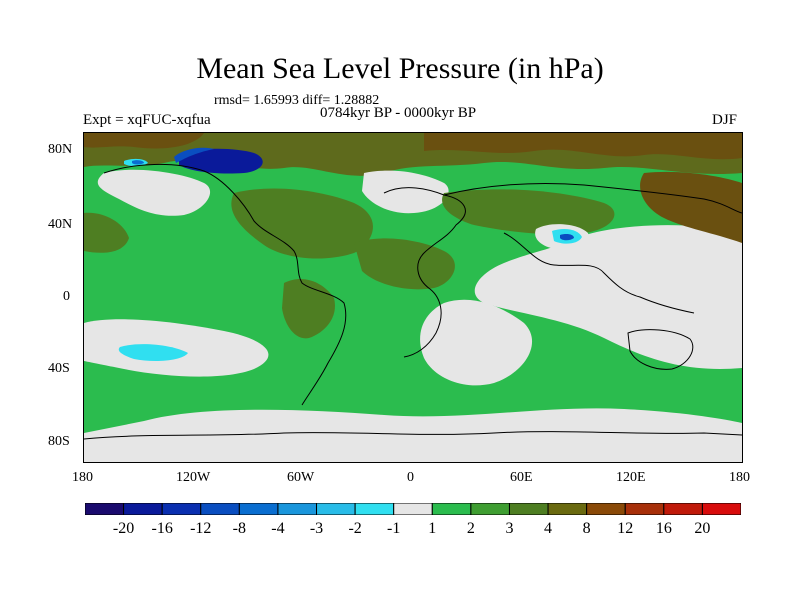 Image resolution: width=800 pixels, height=600 pixels. Describe the element at coordinates (355, 528) in the screenshot. I see `colorbar-label: -2` at that location.